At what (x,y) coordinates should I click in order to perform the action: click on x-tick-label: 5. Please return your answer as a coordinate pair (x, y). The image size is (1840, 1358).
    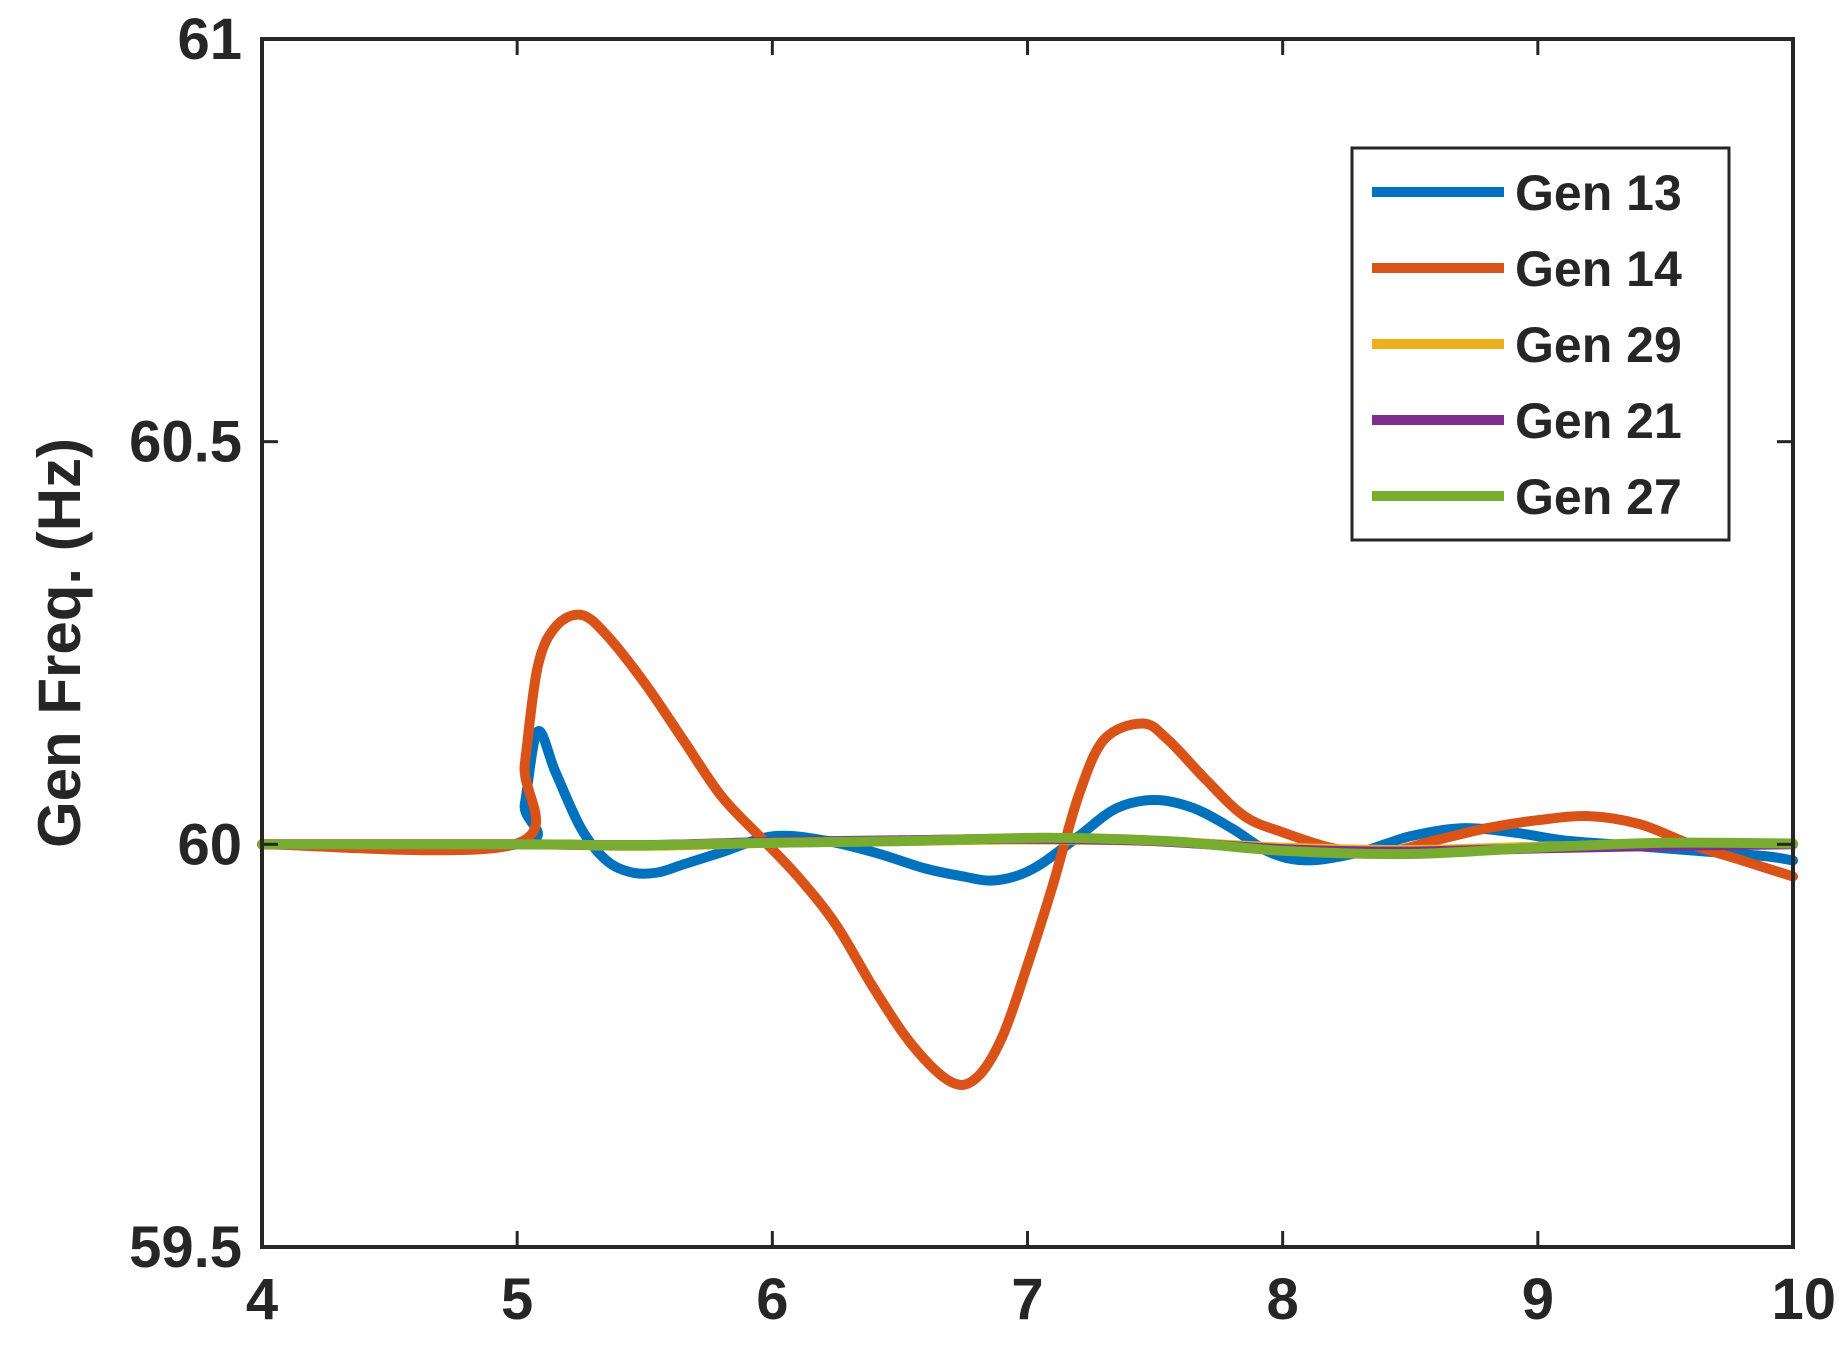
    Looking at the image, I should click on (517, 1299).